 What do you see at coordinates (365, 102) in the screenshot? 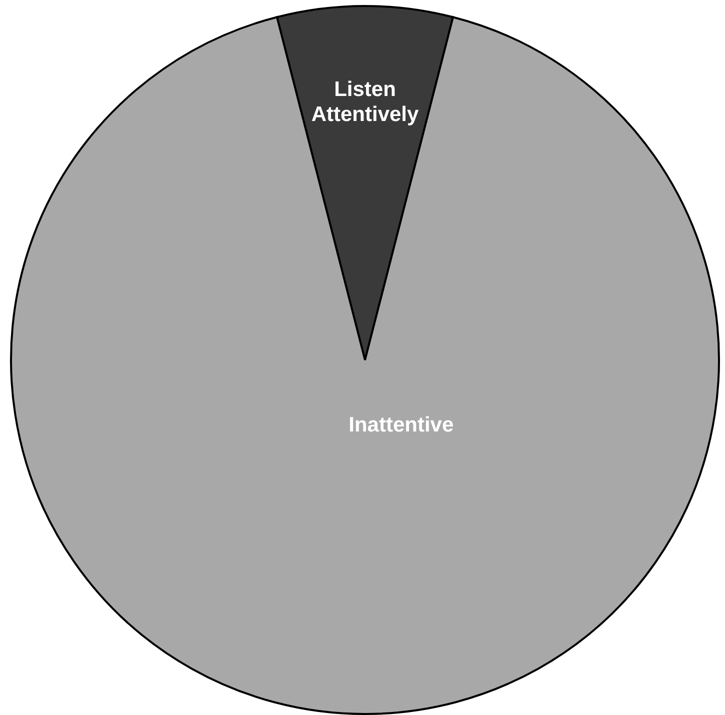
I see `slice-label: Listen Attentively` at bounding box center [365, 102].